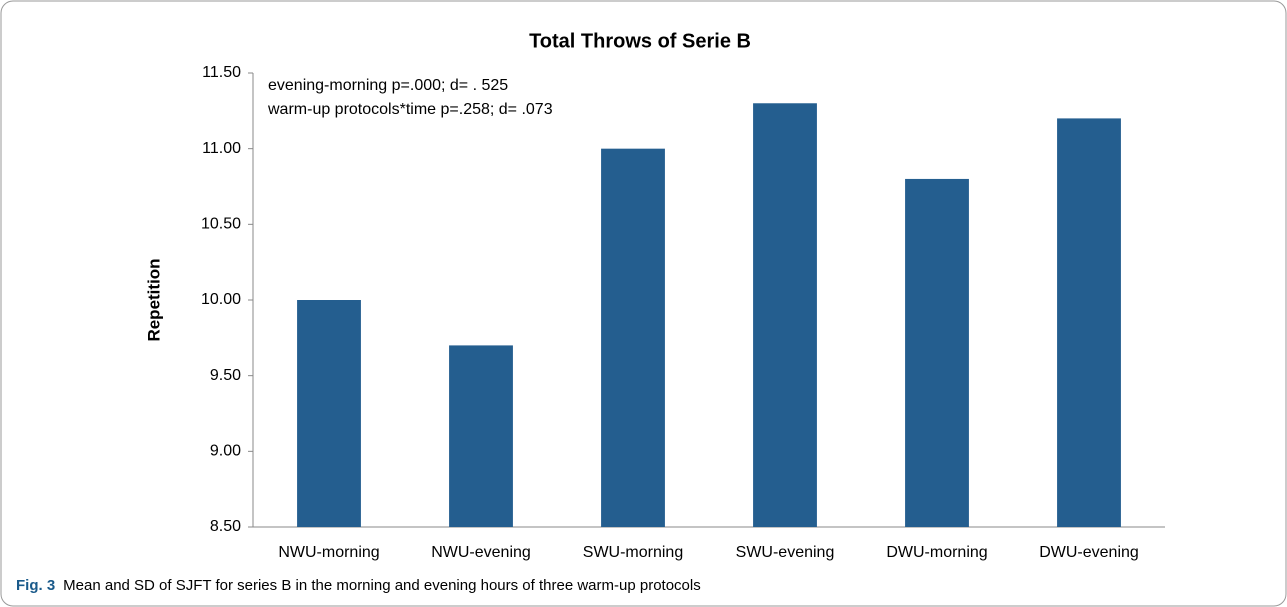 The width and height of the screenshot is (1287, 607). I want to click on x-tick-label: NWU-morning, so click(328, 552).